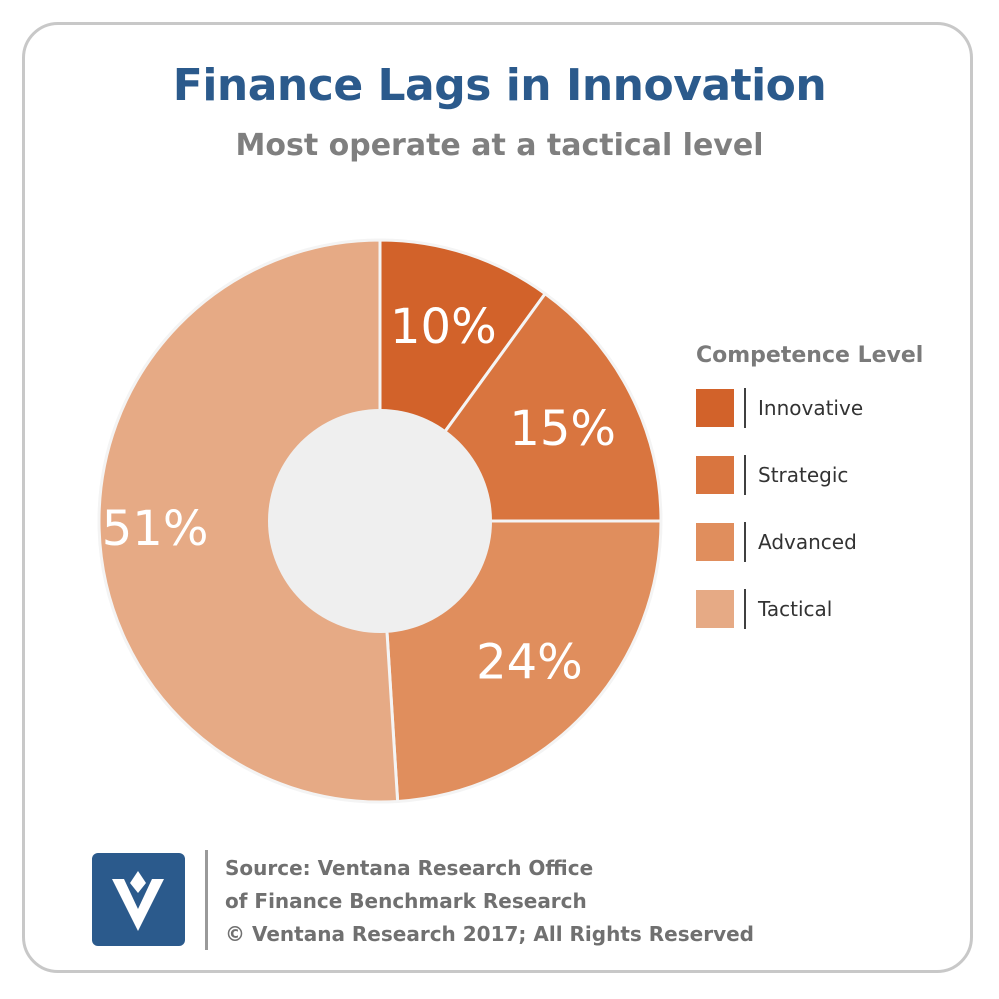 This screenshot has width=999, height=999. I want to click on legend-label: Innovative, so click(811, 408).